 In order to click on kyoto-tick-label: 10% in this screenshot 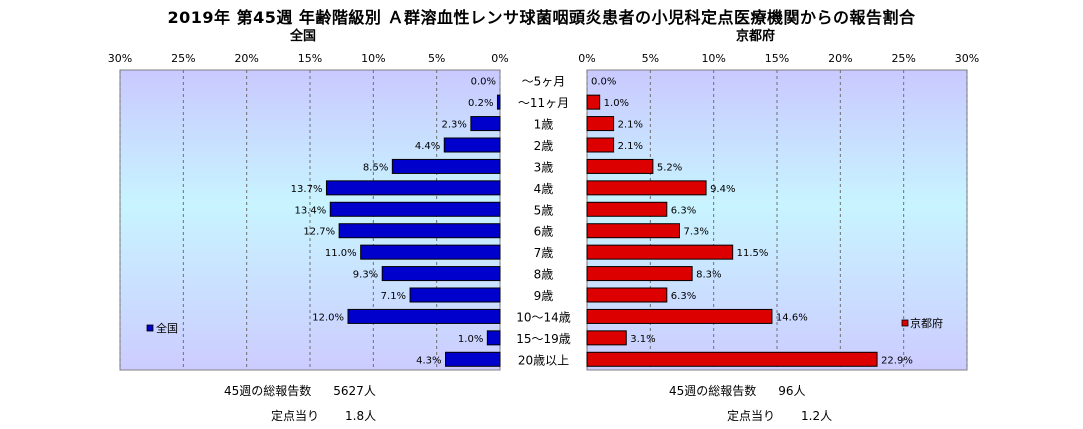, I will do `click(713, 58)`.